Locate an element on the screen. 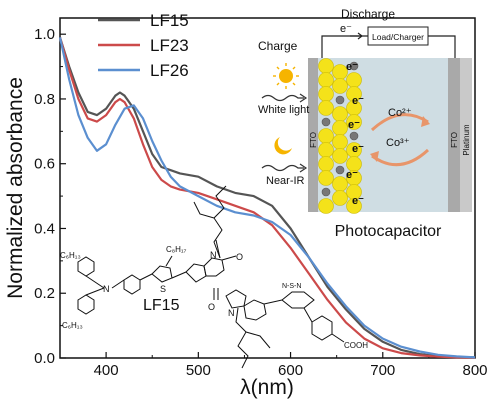 The image size is (500, 405). legend: LF15 LF23 LF26 is located at coordinates (143, 45).